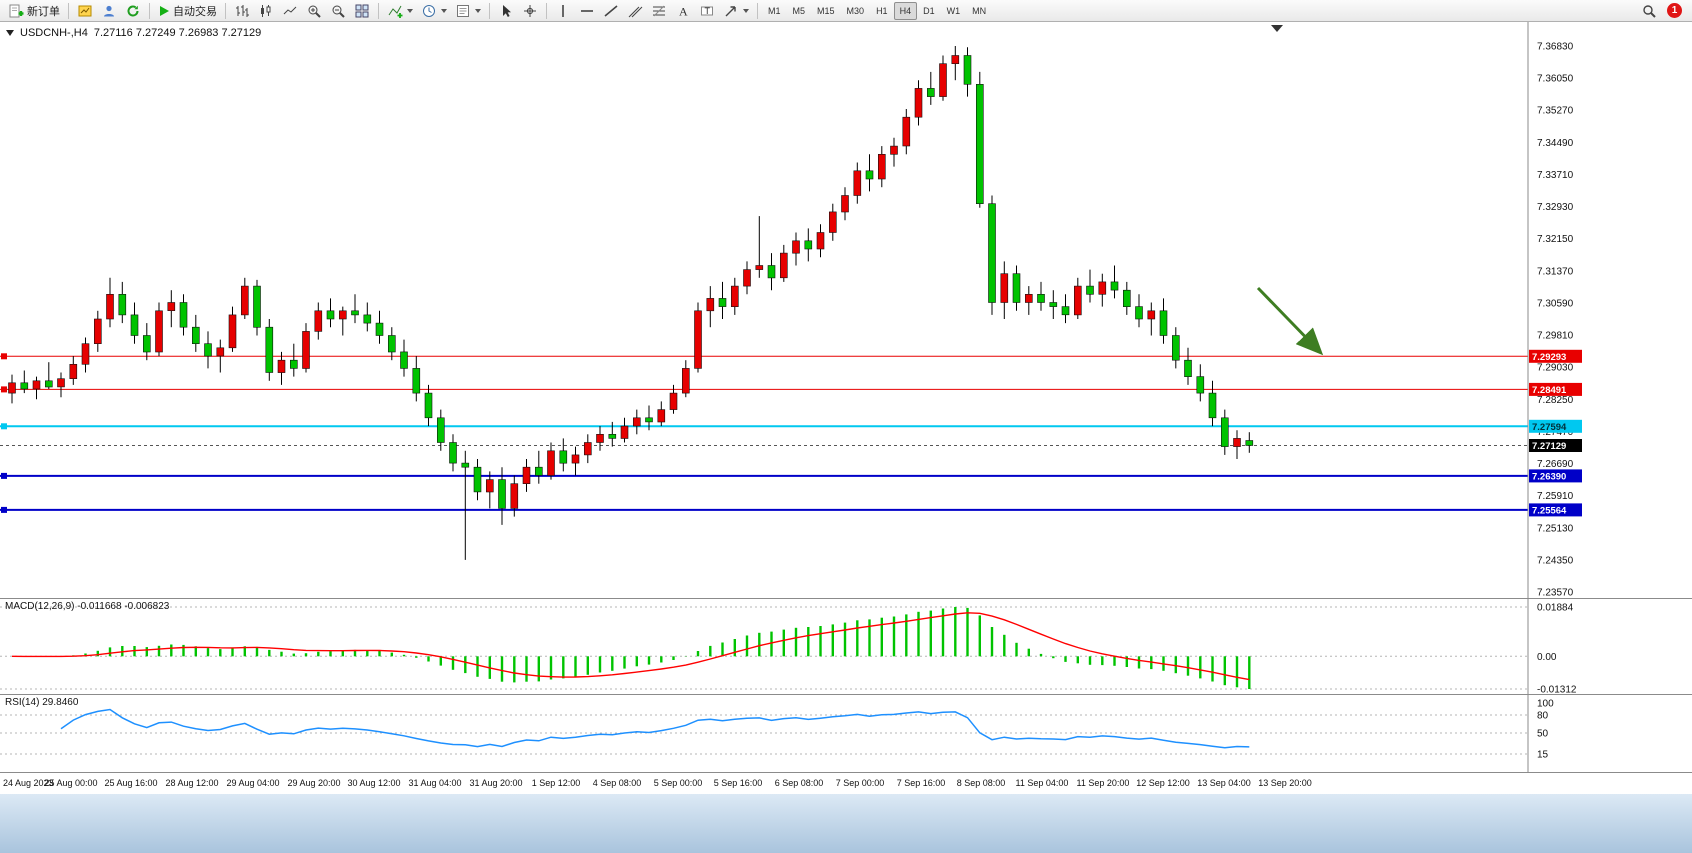 Image resolution: width=1692 pixels, height=853 pixels. I want to click on time-axis-label: 28 Aug 12:00, so click(192, 783).